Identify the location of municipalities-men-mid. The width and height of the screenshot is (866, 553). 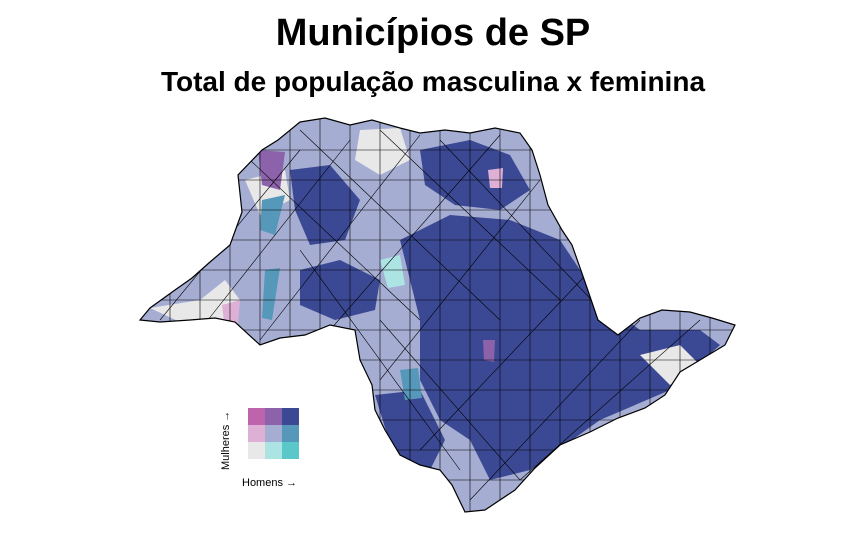
(392, 271).